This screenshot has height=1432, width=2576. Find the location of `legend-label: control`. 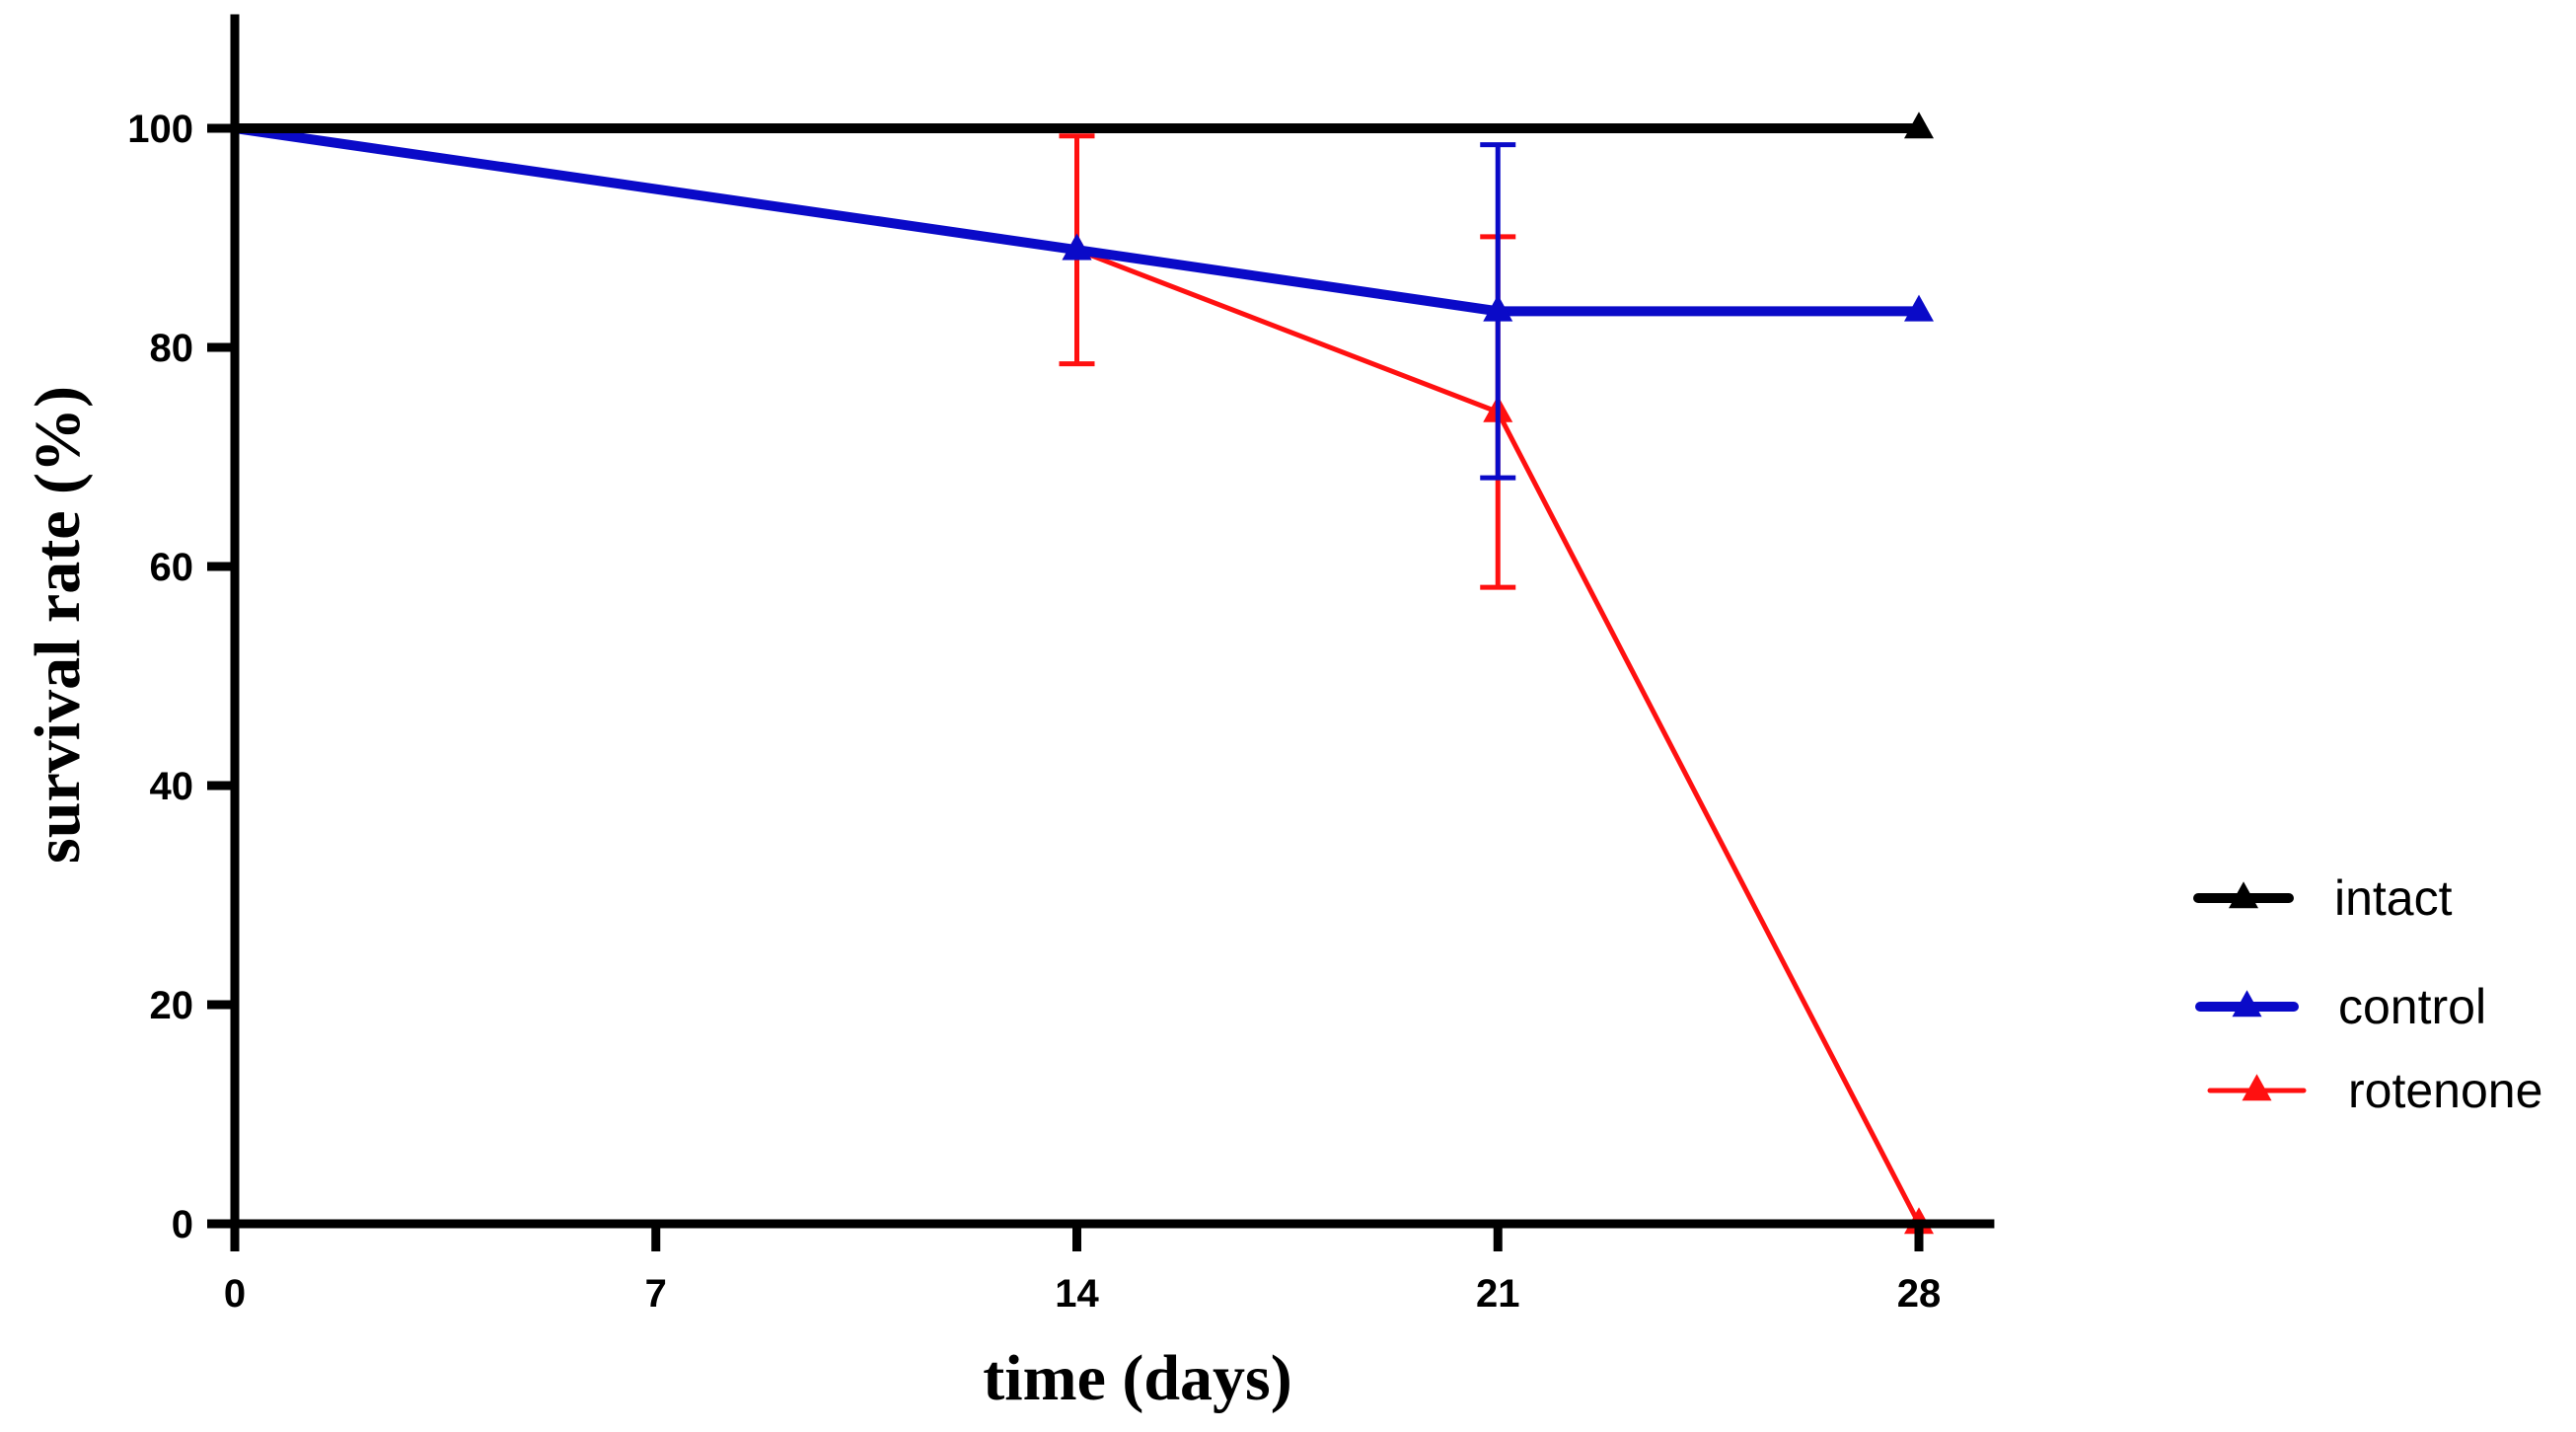

legend-label: control is located at coordinates (2412, 1006).